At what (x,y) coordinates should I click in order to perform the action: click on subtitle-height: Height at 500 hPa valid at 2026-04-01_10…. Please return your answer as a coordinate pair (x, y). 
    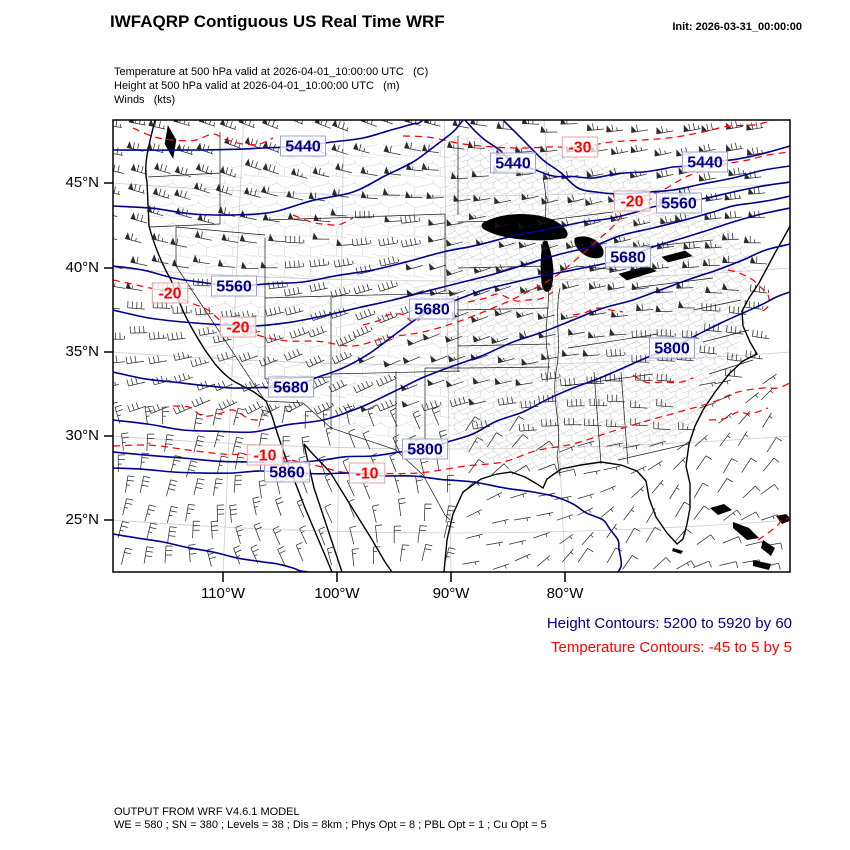
    Looking at the image, I should click on (257, 86).